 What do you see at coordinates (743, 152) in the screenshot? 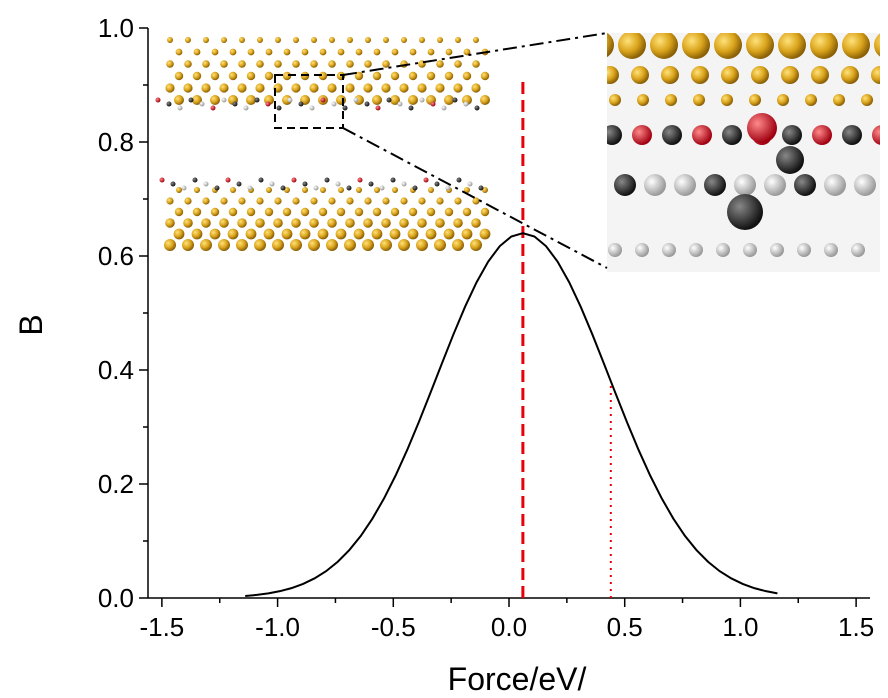
I see `zoom-inset` at bounding box center [743, 152].